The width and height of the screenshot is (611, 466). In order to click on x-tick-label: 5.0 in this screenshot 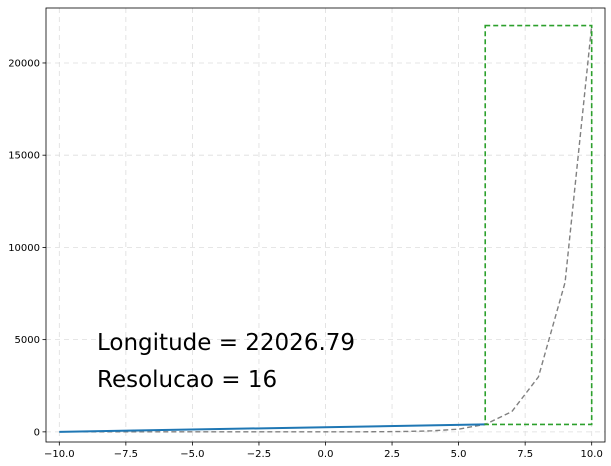, I will do `click(459, 454)`.